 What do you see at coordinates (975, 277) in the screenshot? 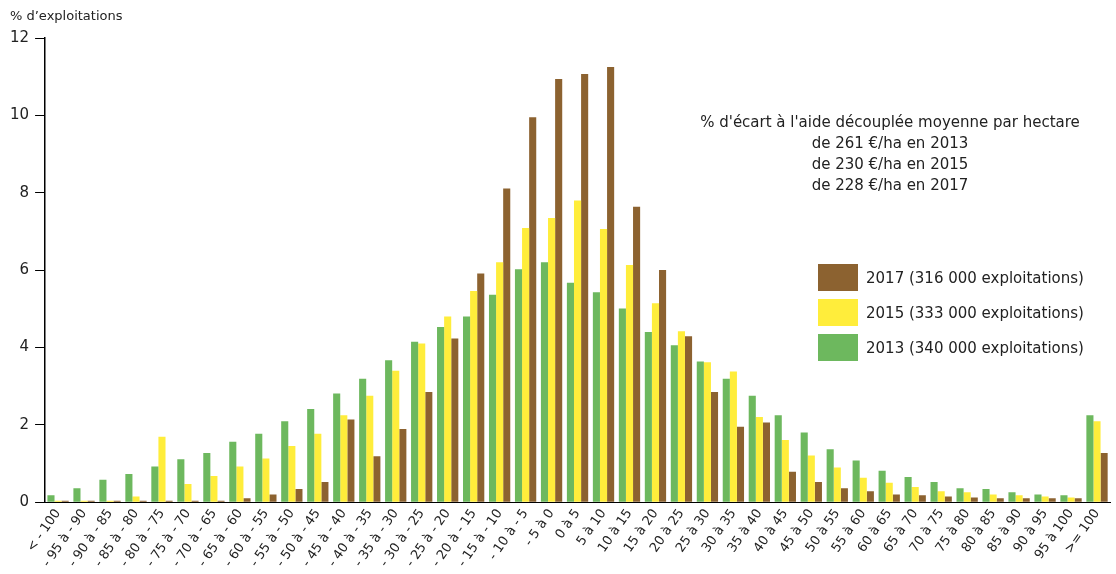
I see `legend-label: 2017 (316 000 exploitations)` at bounding box center [975, 277].